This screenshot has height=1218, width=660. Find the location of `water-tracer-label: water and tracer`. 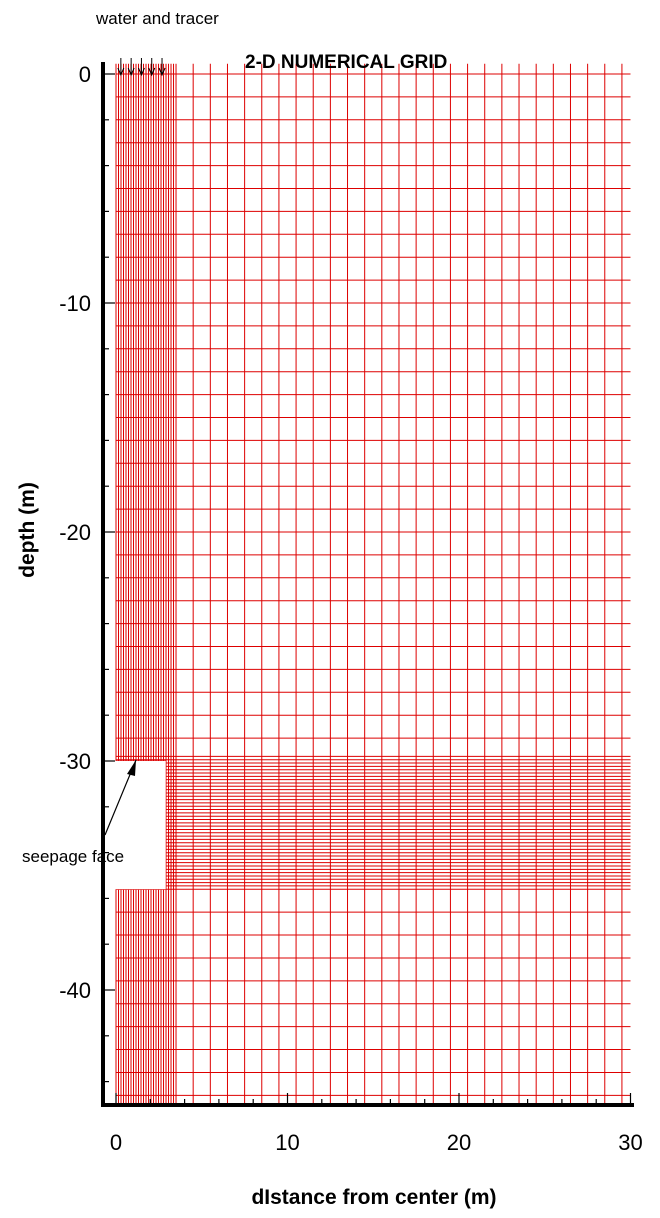

water-tracer-label: water and tracer is located at coordinates (157, 18).